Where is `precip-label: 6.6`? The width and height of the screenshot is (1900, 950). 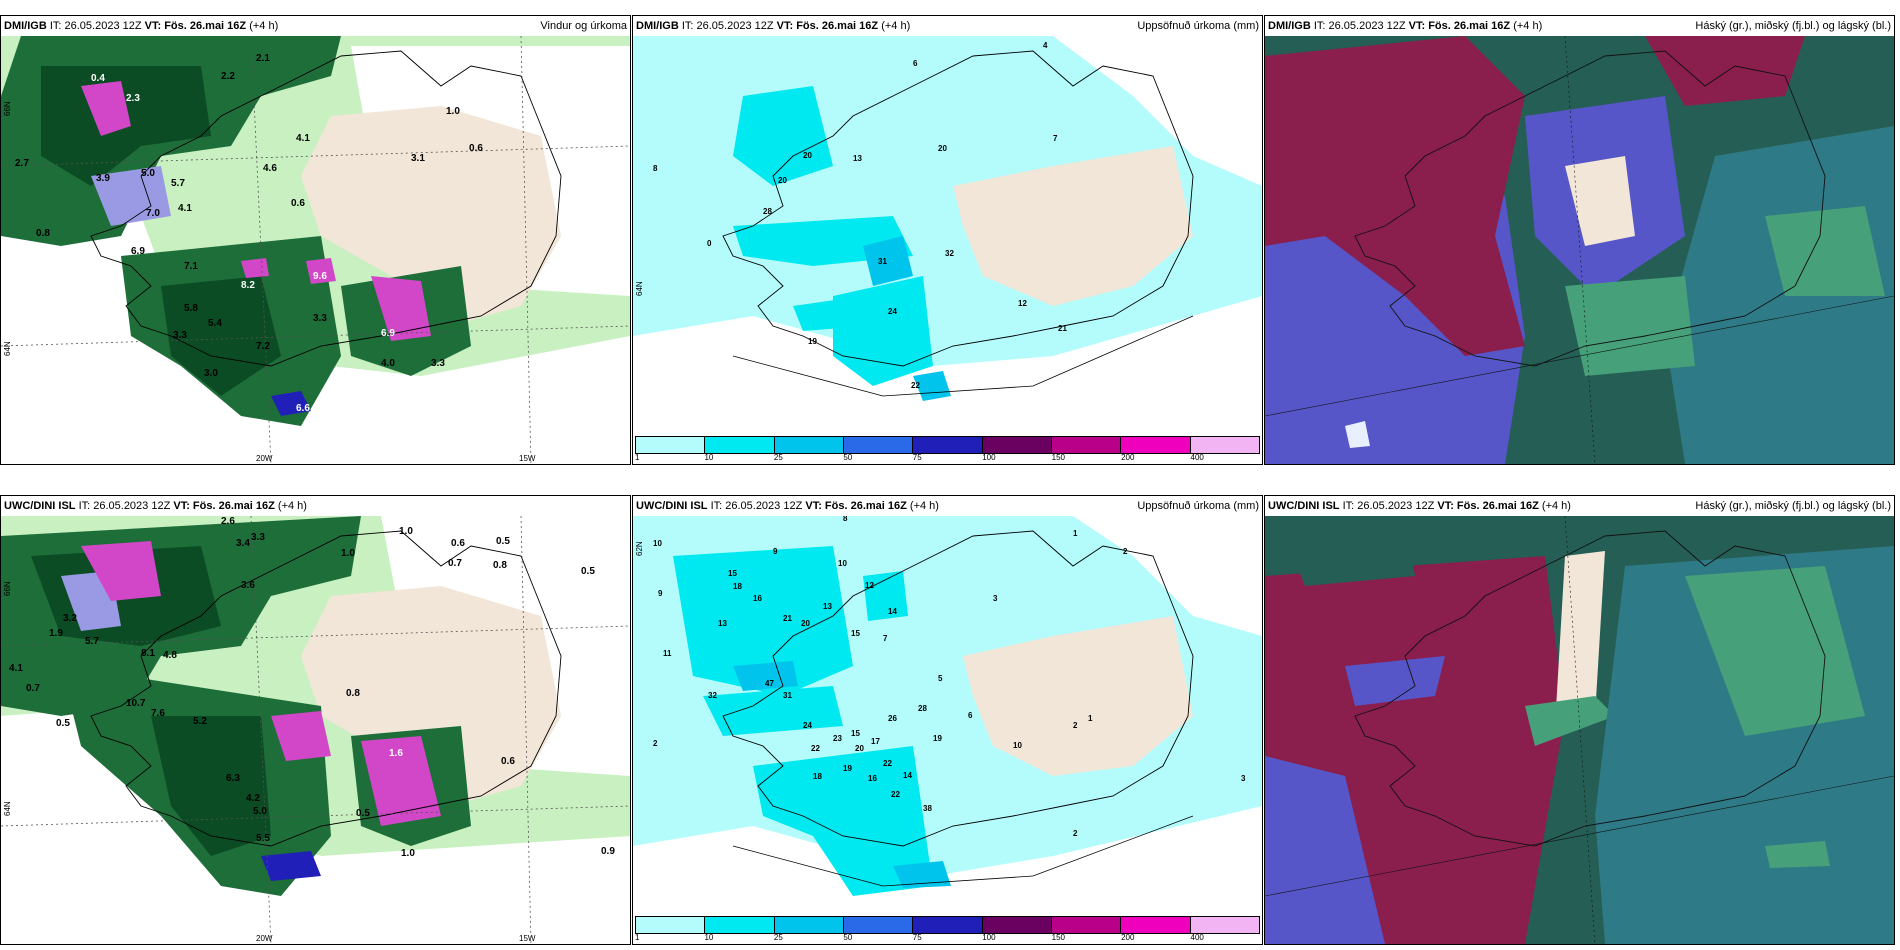
precip-label: 6.6 is located at coordinates (303, 408).